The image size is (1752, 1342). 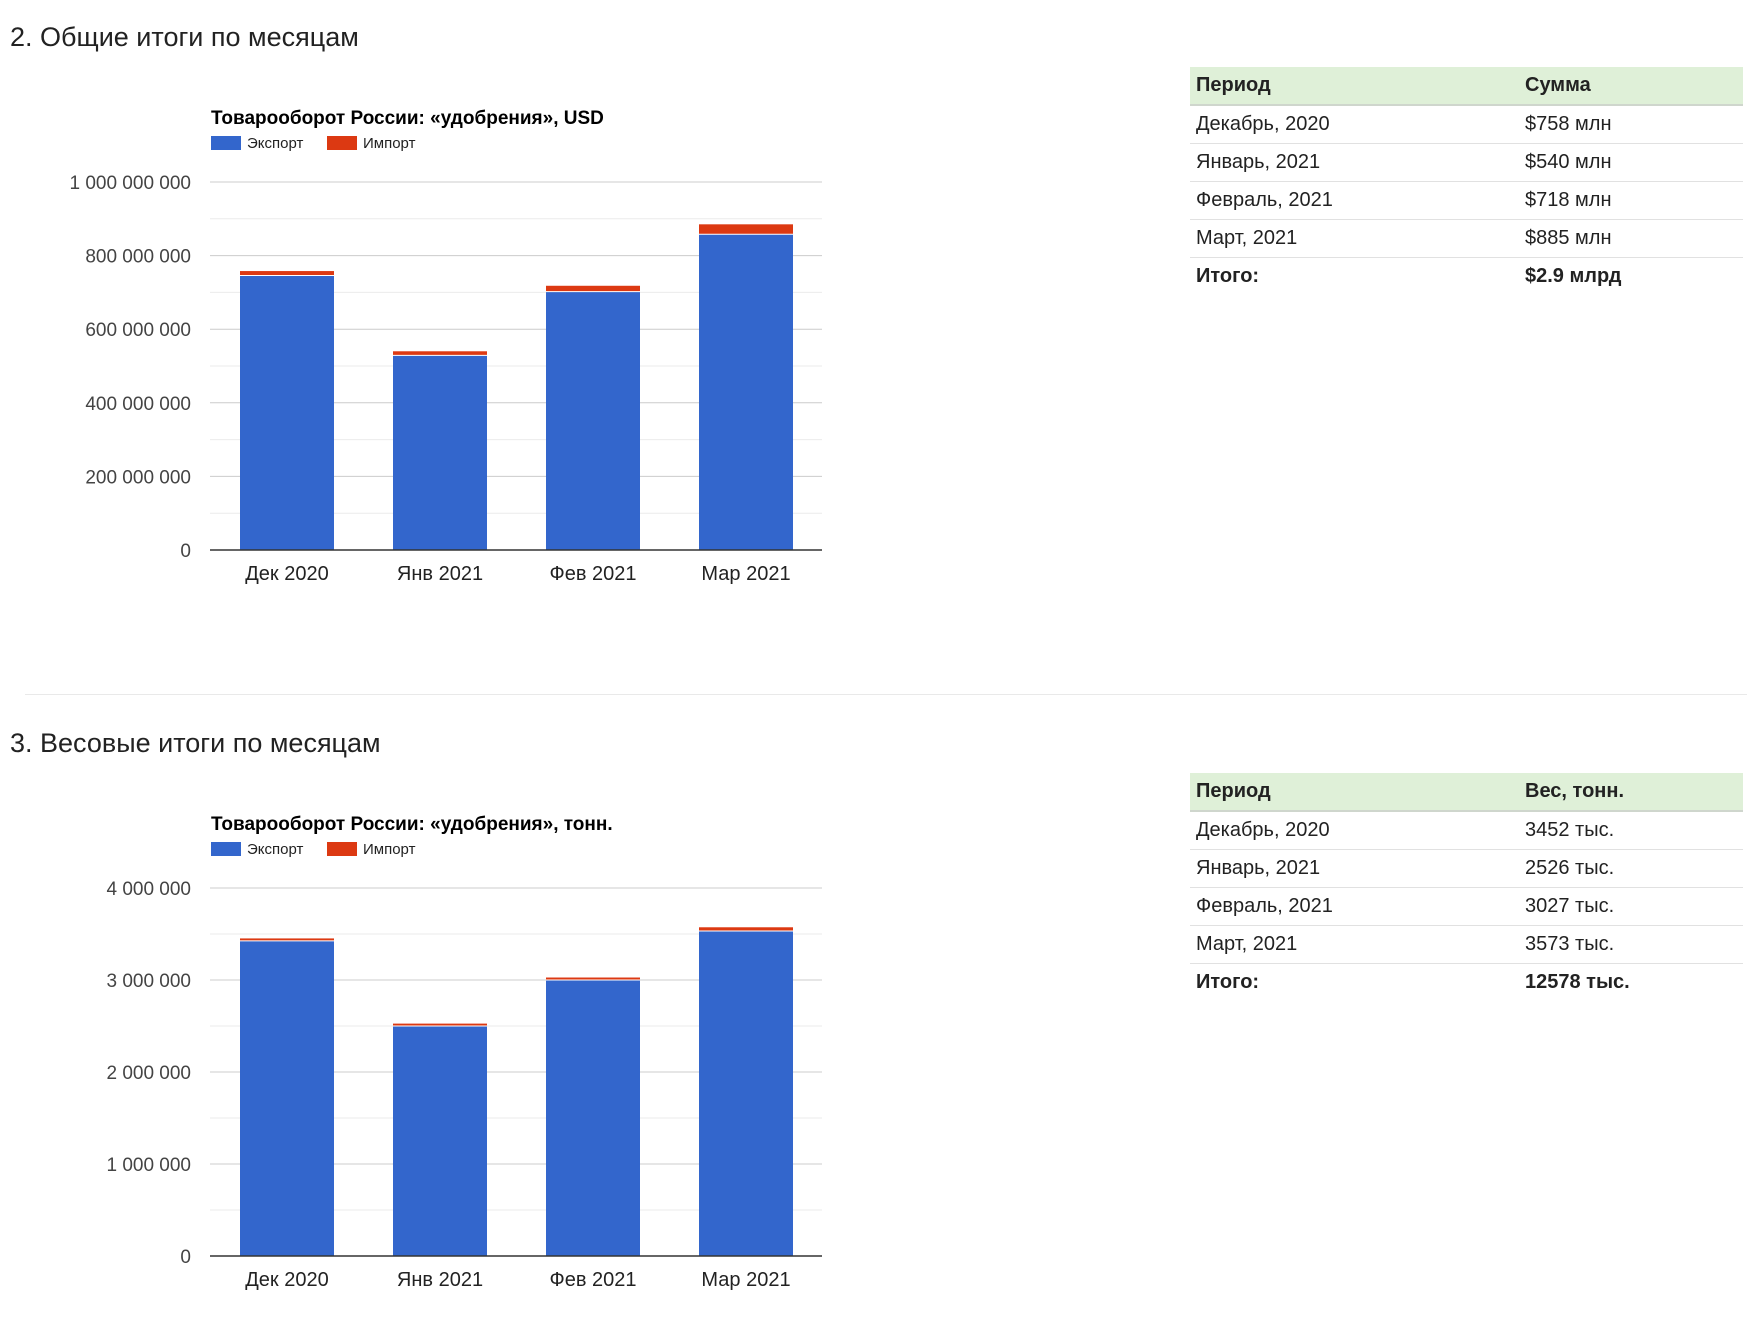 What do you see at coordinates (1631, 162) in the screenshot?
I see `row-value: $540 млн` at bounding box center [1631, 162].